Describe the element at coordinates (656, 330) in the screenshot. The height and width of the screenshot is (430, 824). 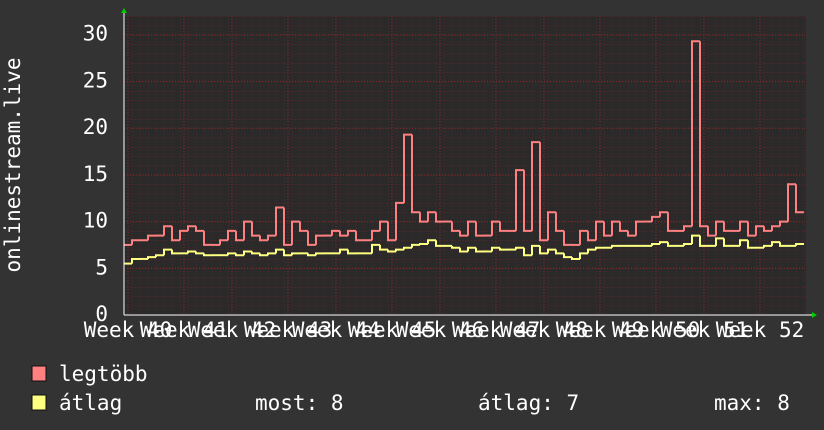
I see `x-tick-label: Week 50` at that location.